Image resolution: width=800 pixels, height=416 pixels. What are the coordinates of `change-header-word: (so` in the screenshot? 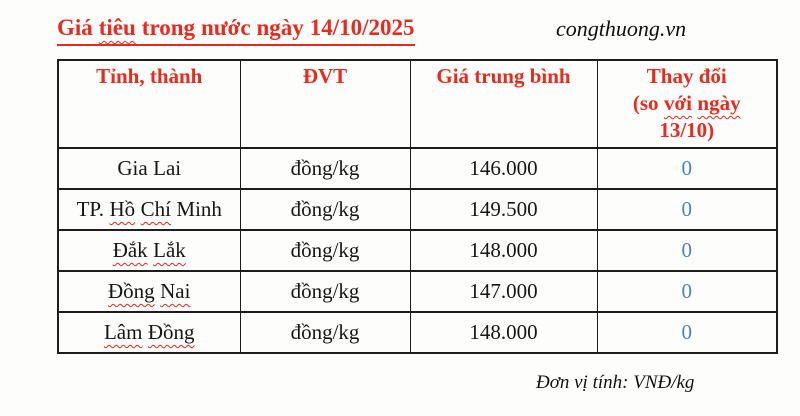 It's located at (645, 103).